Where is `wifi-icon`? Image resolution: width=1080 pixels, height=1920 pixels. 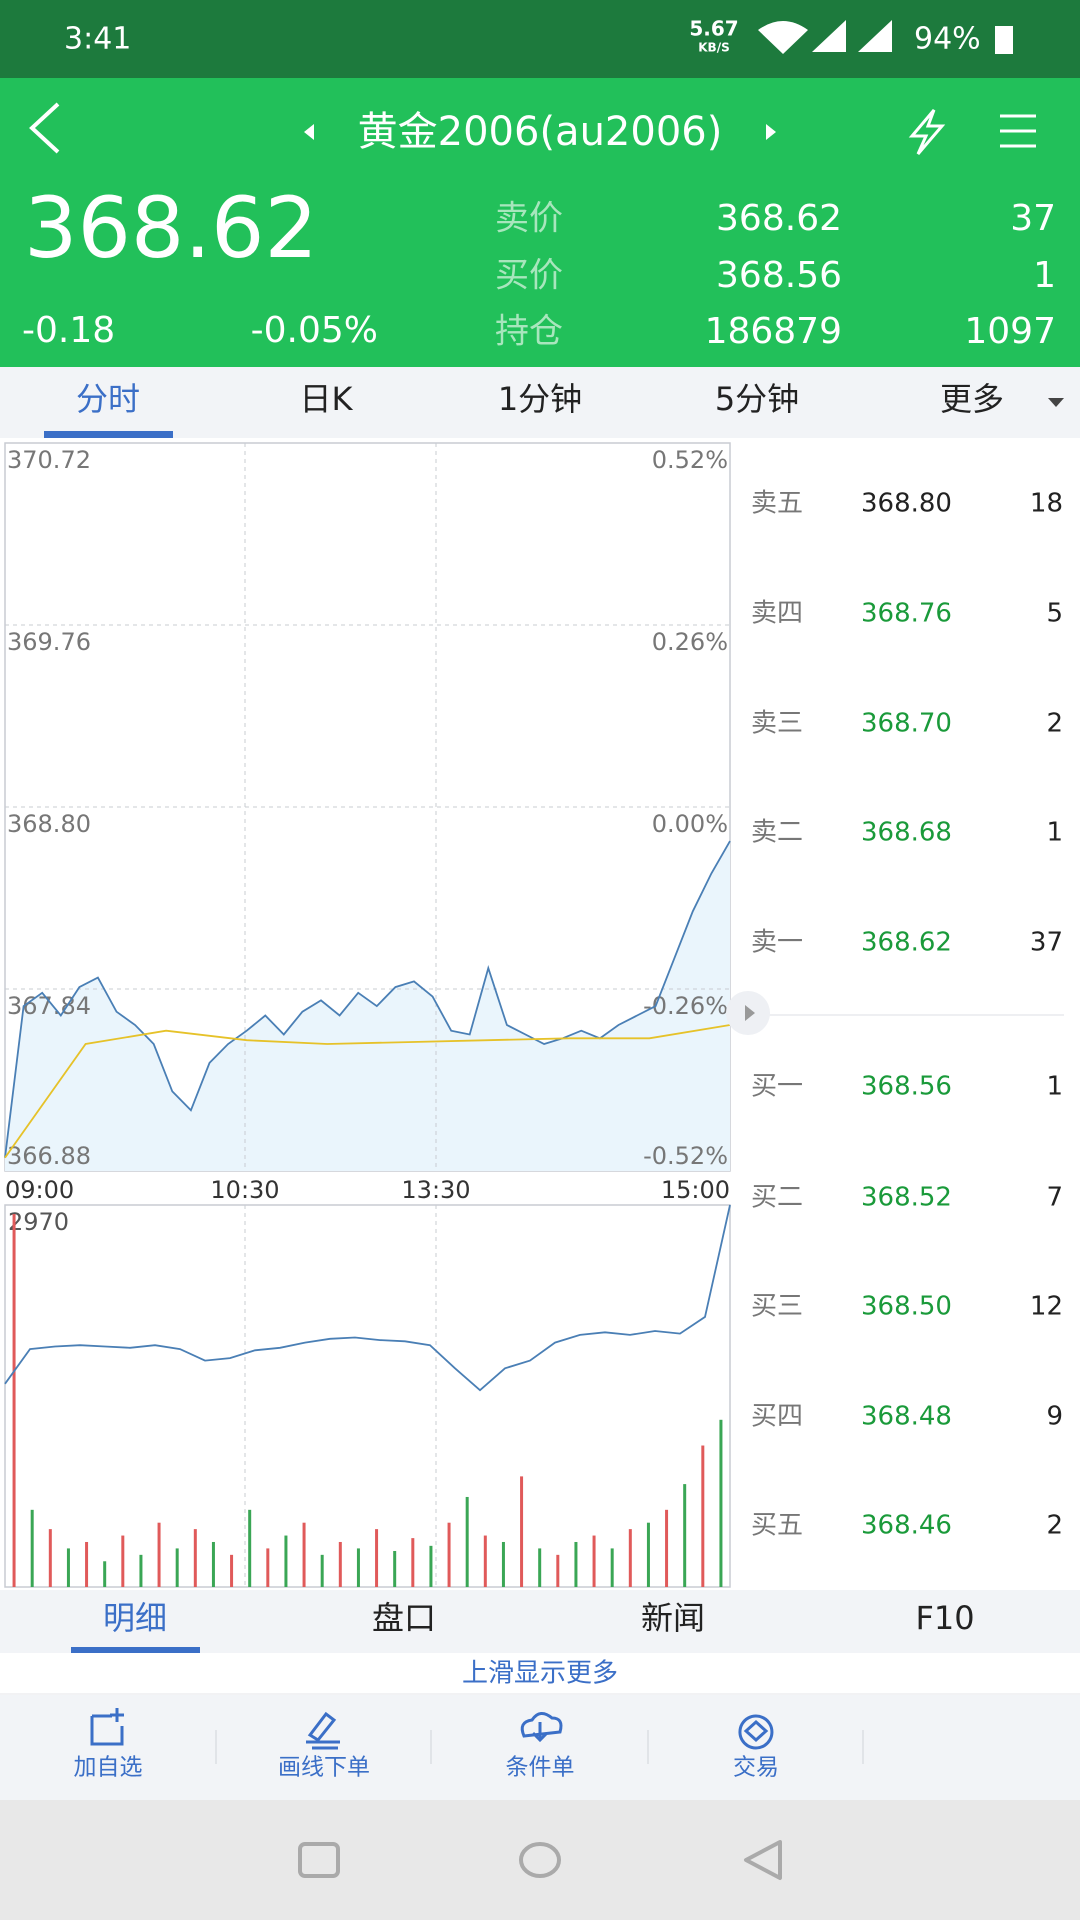 wifi-icon is located at coordinates (783, 37).